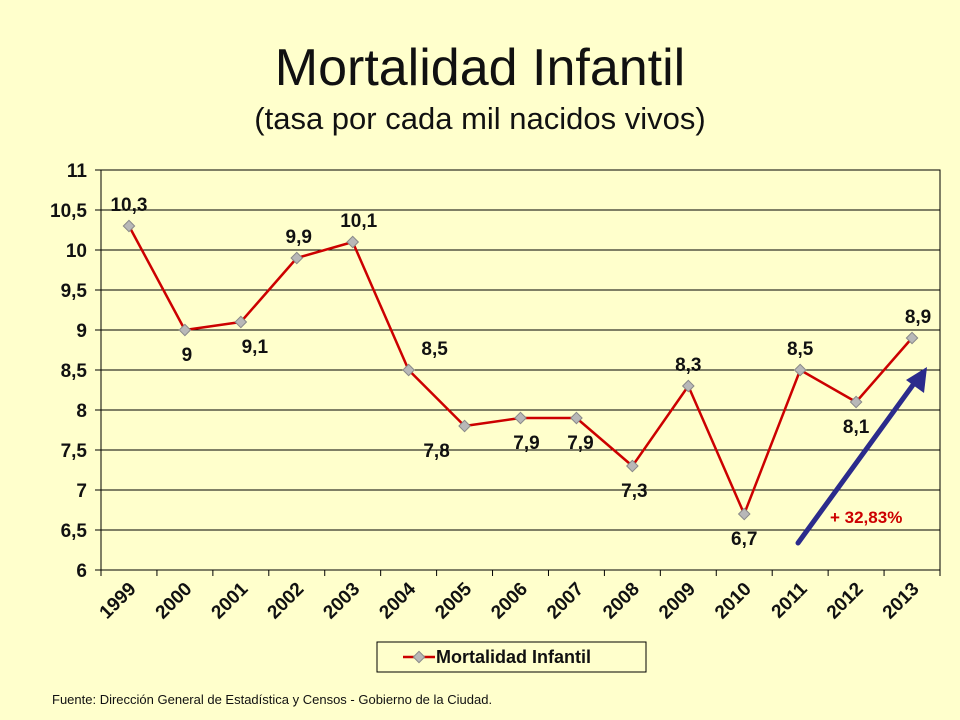  I want to click on x-tick-label: 2013, so click(901, 601).